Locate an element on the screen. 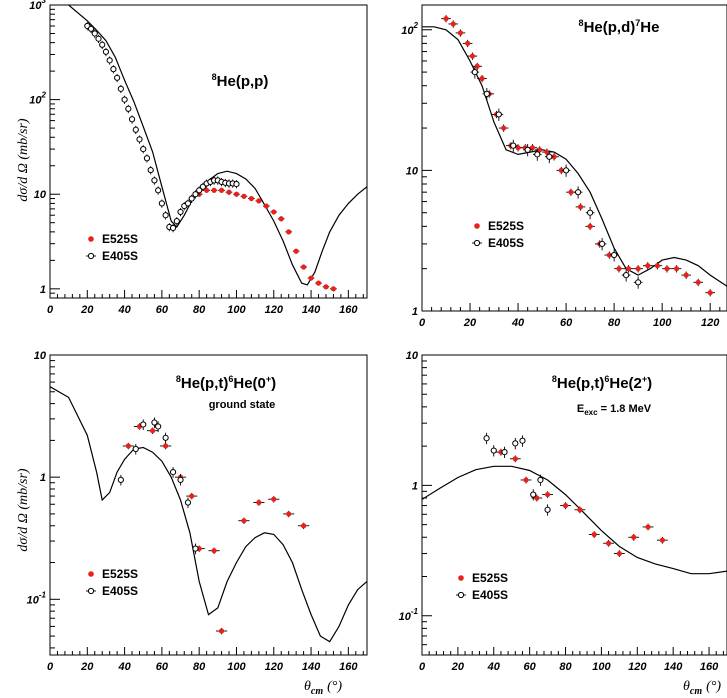  y-tick-base: 1 is located at coordinates (43, 290).